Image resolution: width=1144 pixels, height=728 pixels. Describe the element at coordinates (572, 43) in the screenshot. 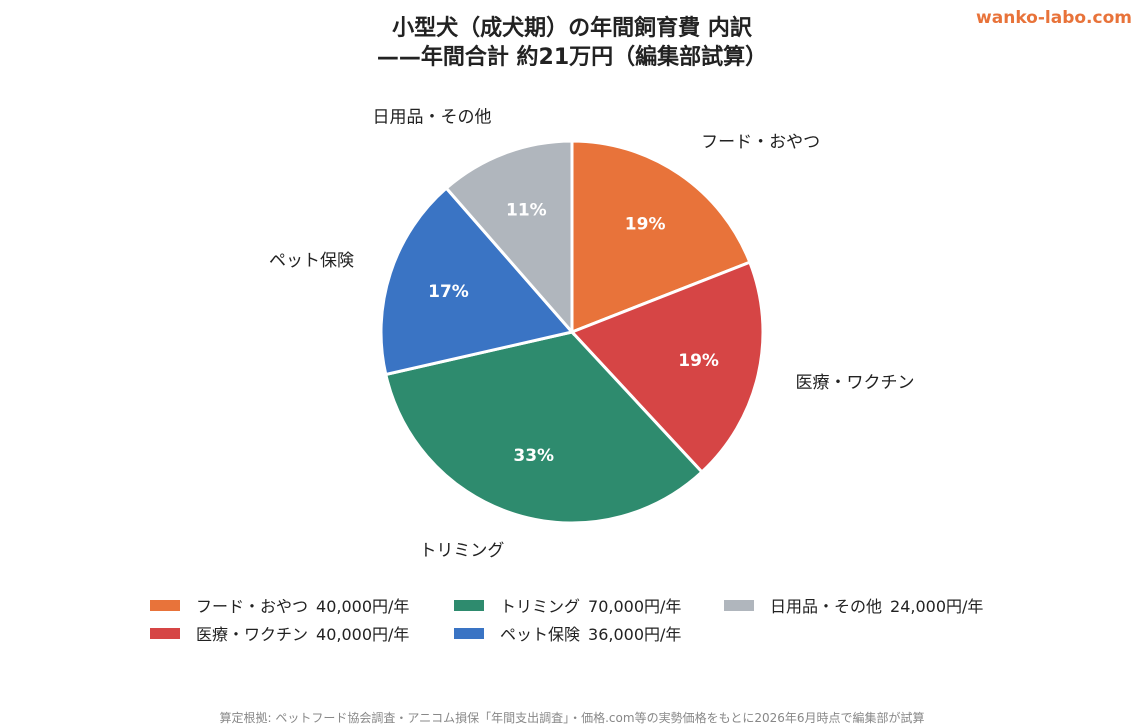

I see `chart-title: 小型犬（成犬期）の年間飼育費 内訳 ——年間合計 約21万円（編集部試算）` at that location.